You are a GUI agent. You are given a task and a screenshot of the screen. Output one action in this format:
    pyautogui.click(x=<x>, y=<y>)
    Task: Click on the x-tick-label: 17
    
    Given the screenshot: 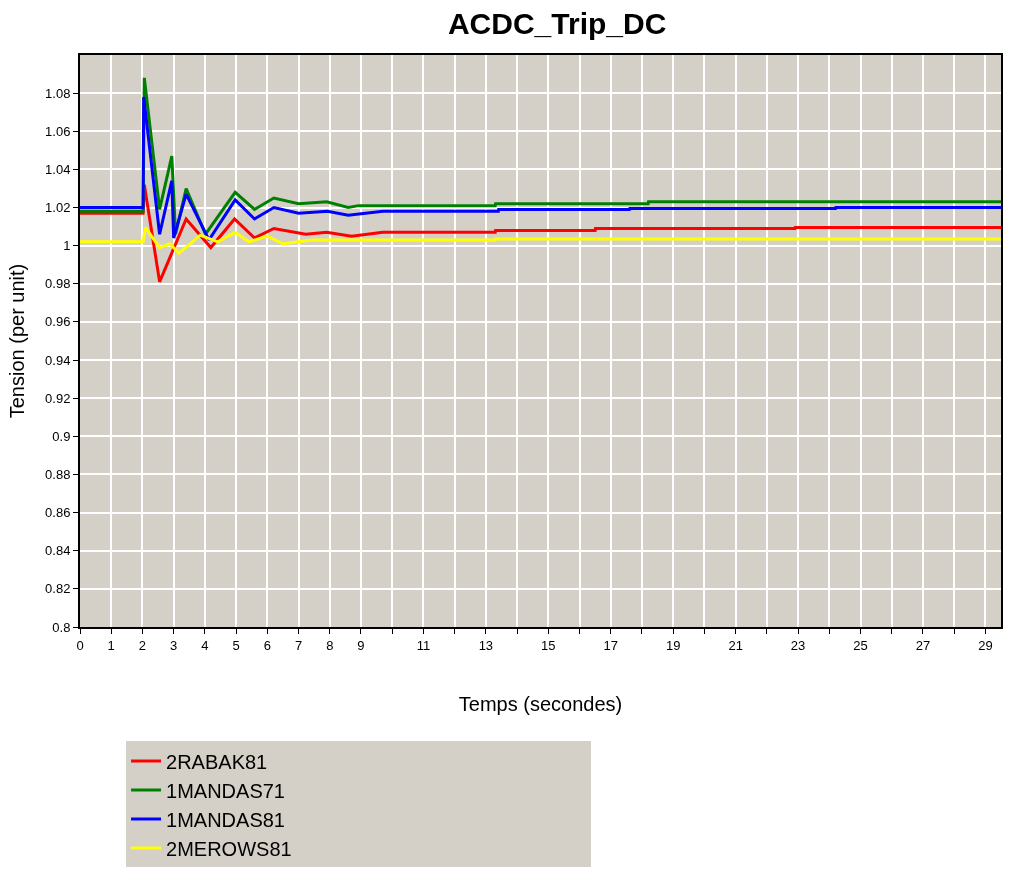 What is the action you would take?
    pyautogui.click(x=610, y=645)
    